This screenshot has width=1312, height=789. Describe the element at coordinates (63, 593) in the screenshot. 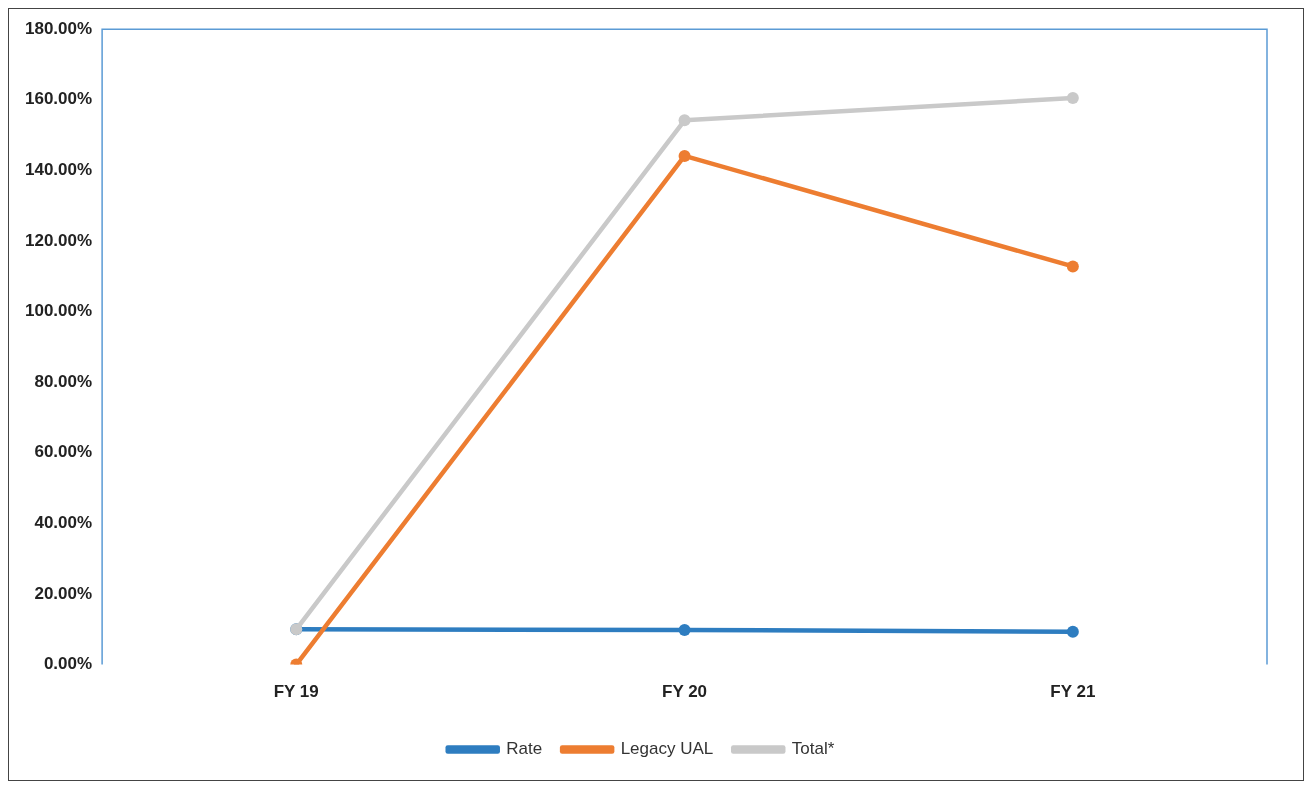

I see `y-tick-label: 20.00%` at that location.